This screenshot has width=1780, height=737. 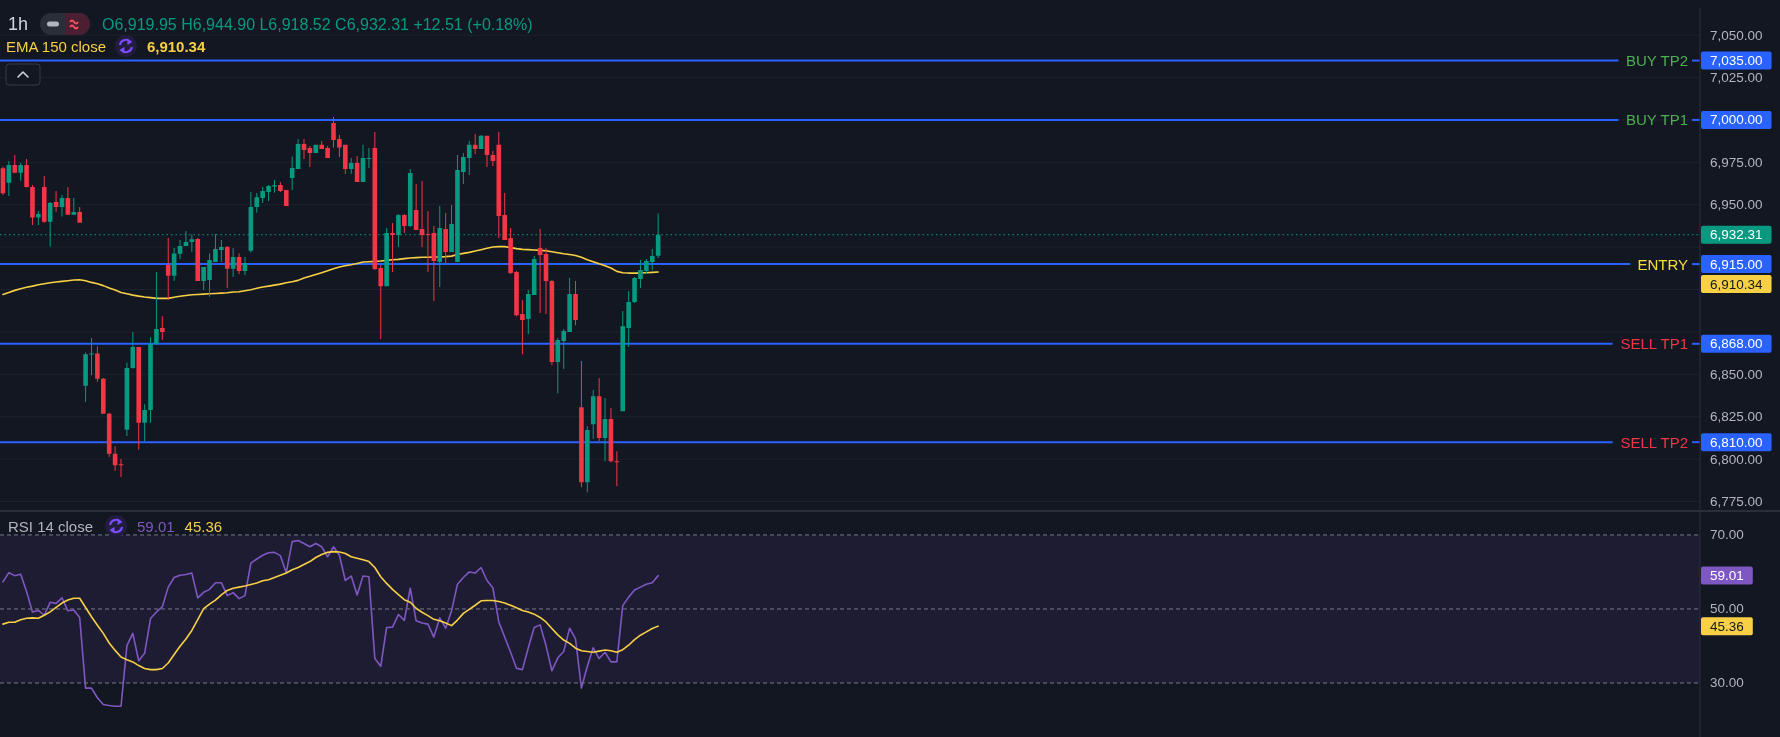 I want to click on ref-line-label: ENTRY, so click(x=1662, y=264).